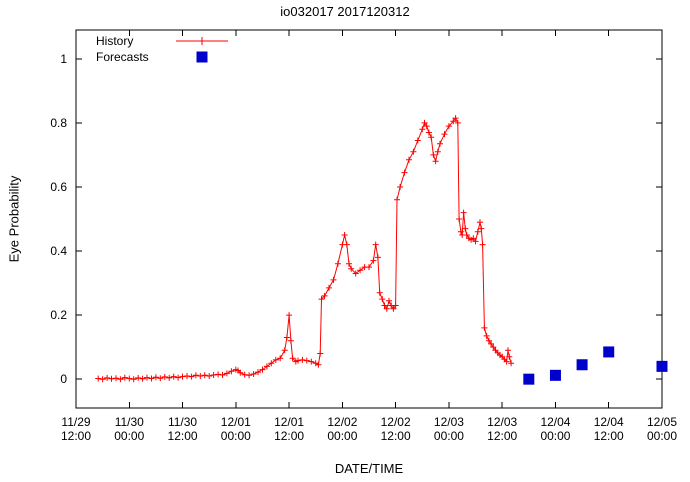 The height and width of the screenshot is (482, 690). I want to click on svg-text: 12/05, so click(662, 422).